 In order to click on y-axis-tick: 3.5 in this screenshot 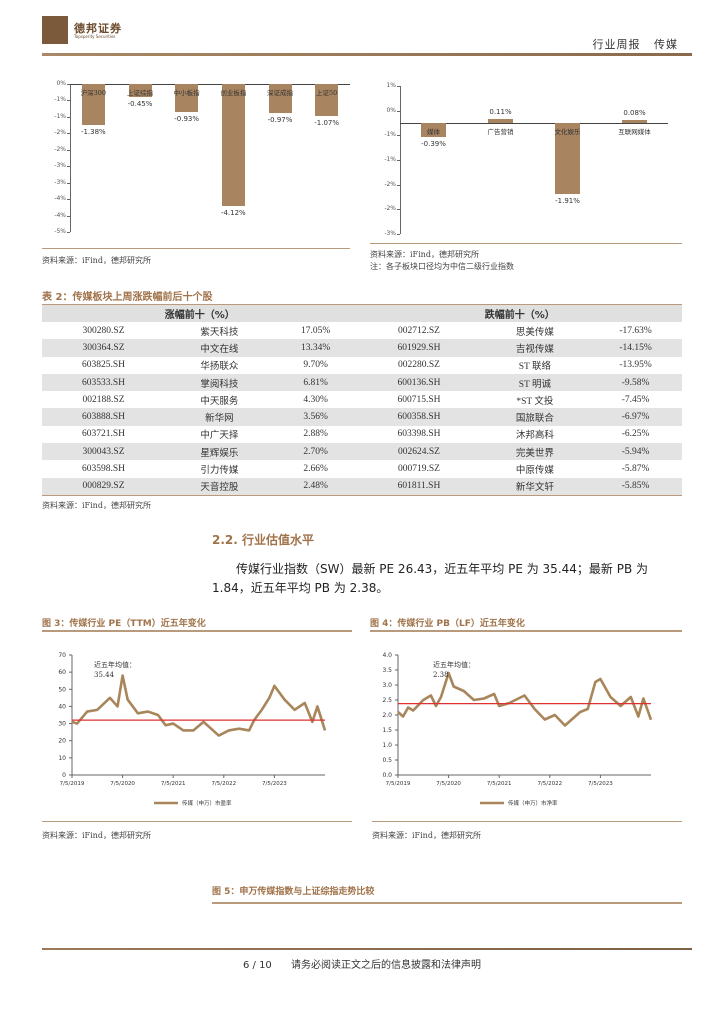, I will do `click(387, 670)`.